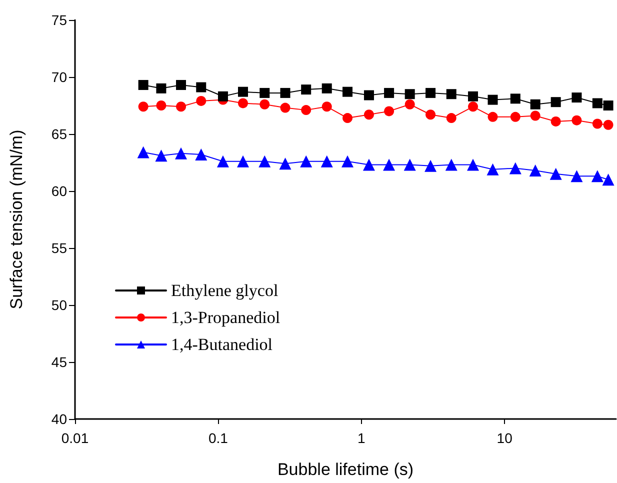  I want to click on y-tick-label: 70, so click(59, 77).